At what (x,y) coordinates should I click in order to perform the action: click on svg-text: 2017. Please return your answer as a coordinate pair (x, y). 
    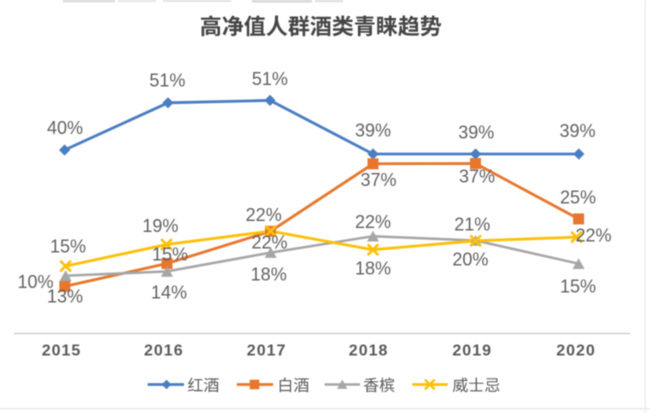
    Looking at the image, I should click on (267, 351).